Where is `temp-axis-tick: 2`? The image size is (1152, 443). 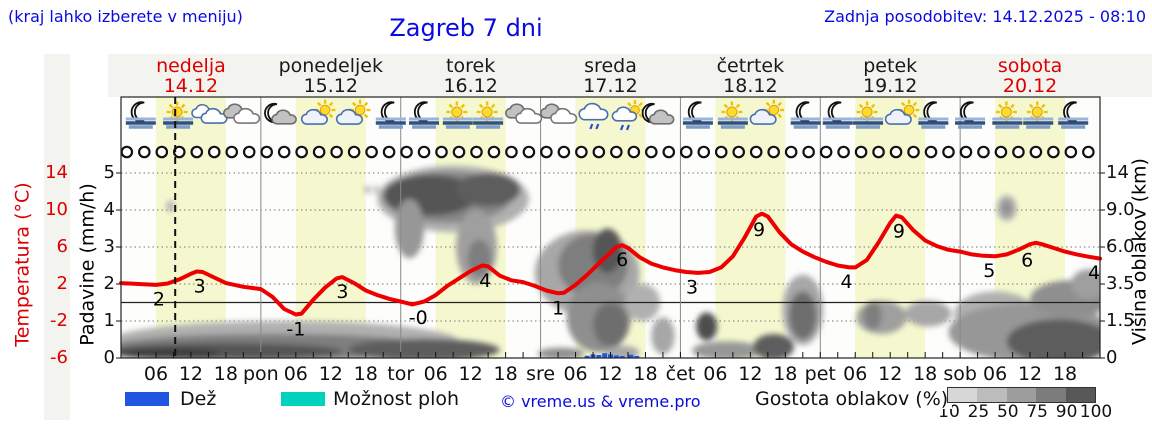
temp-axis-tick: 2 is located at coordinates (62, 283).